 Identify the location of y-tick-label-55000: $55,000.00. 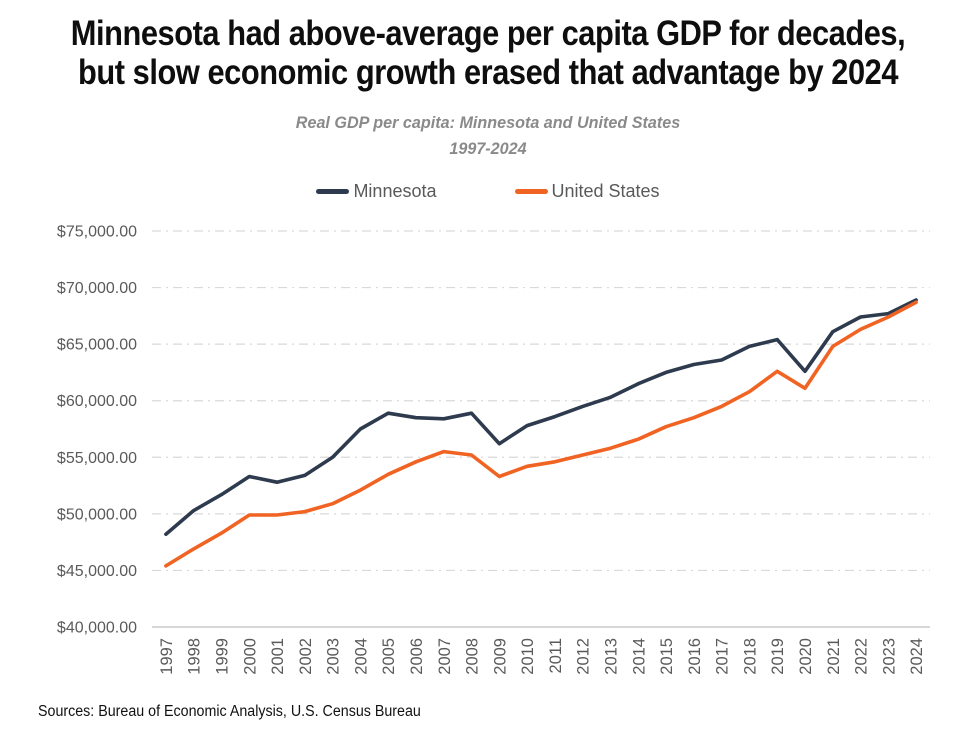
(97, 458).